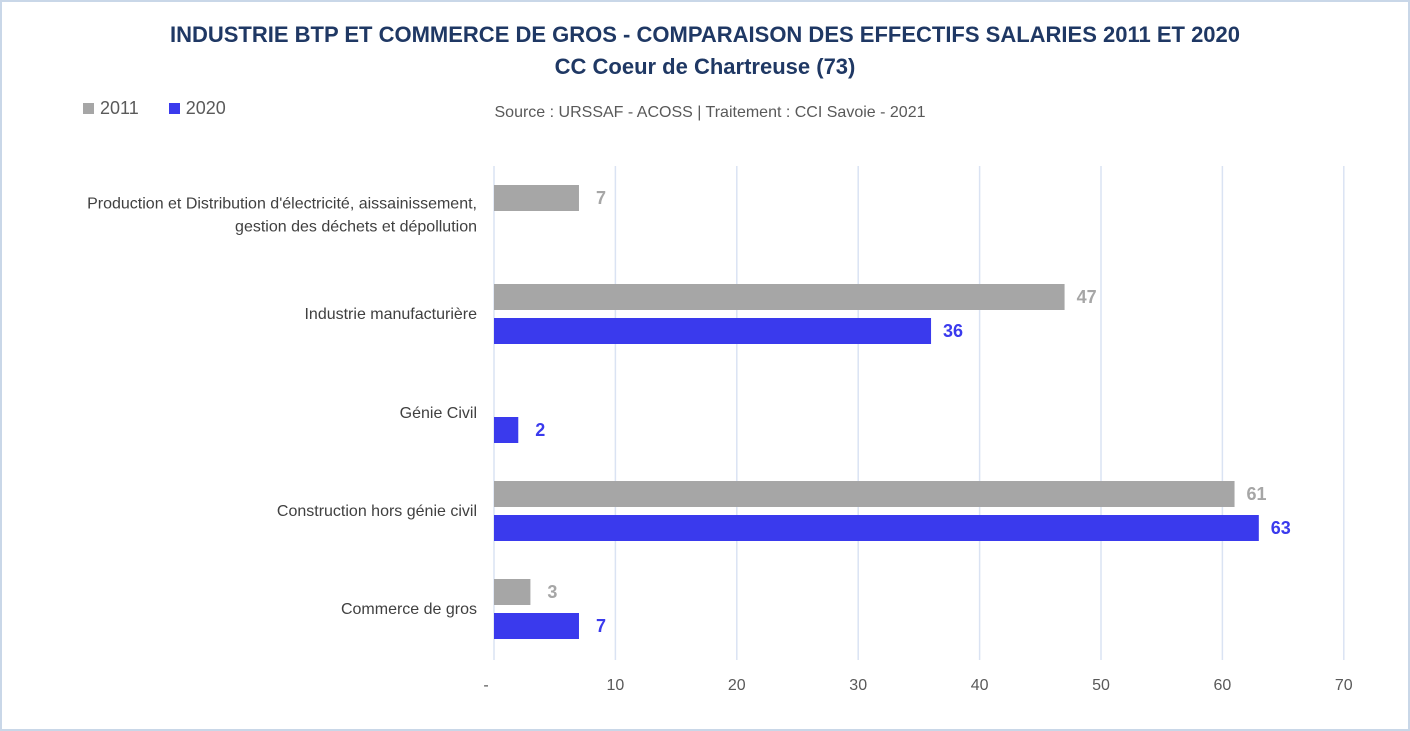 The image size is (1410, 731). What do you see at coordinates (205, 108) in the screenshot?
I see `legend-label-2020: 2020` at bounding box center [205, 108].